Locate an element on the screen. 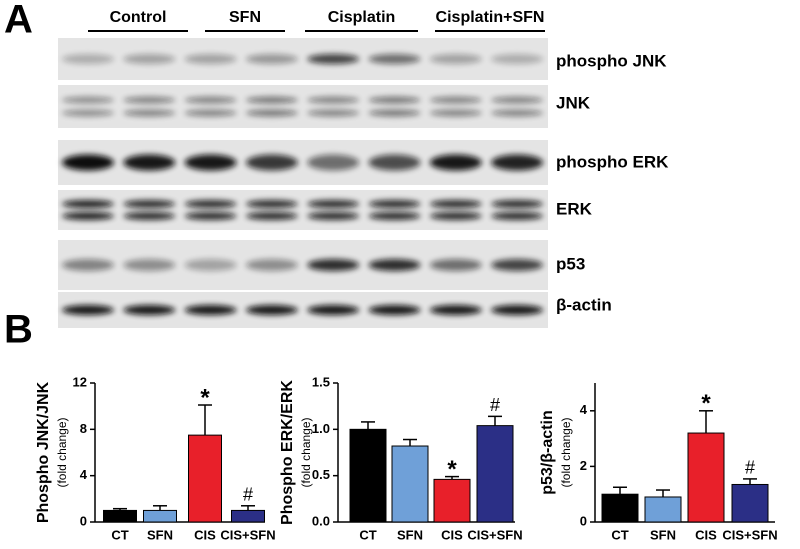  y-tick-label: 1.0 is located at coordinates (321, 428).